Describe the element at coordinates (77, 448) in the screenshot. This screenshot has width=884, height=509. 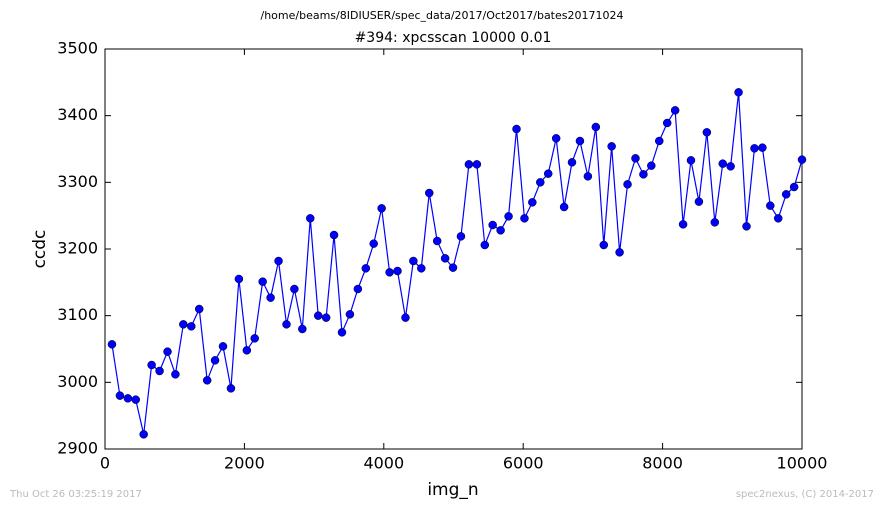
I see `y-tick-label: 2900` at that location.